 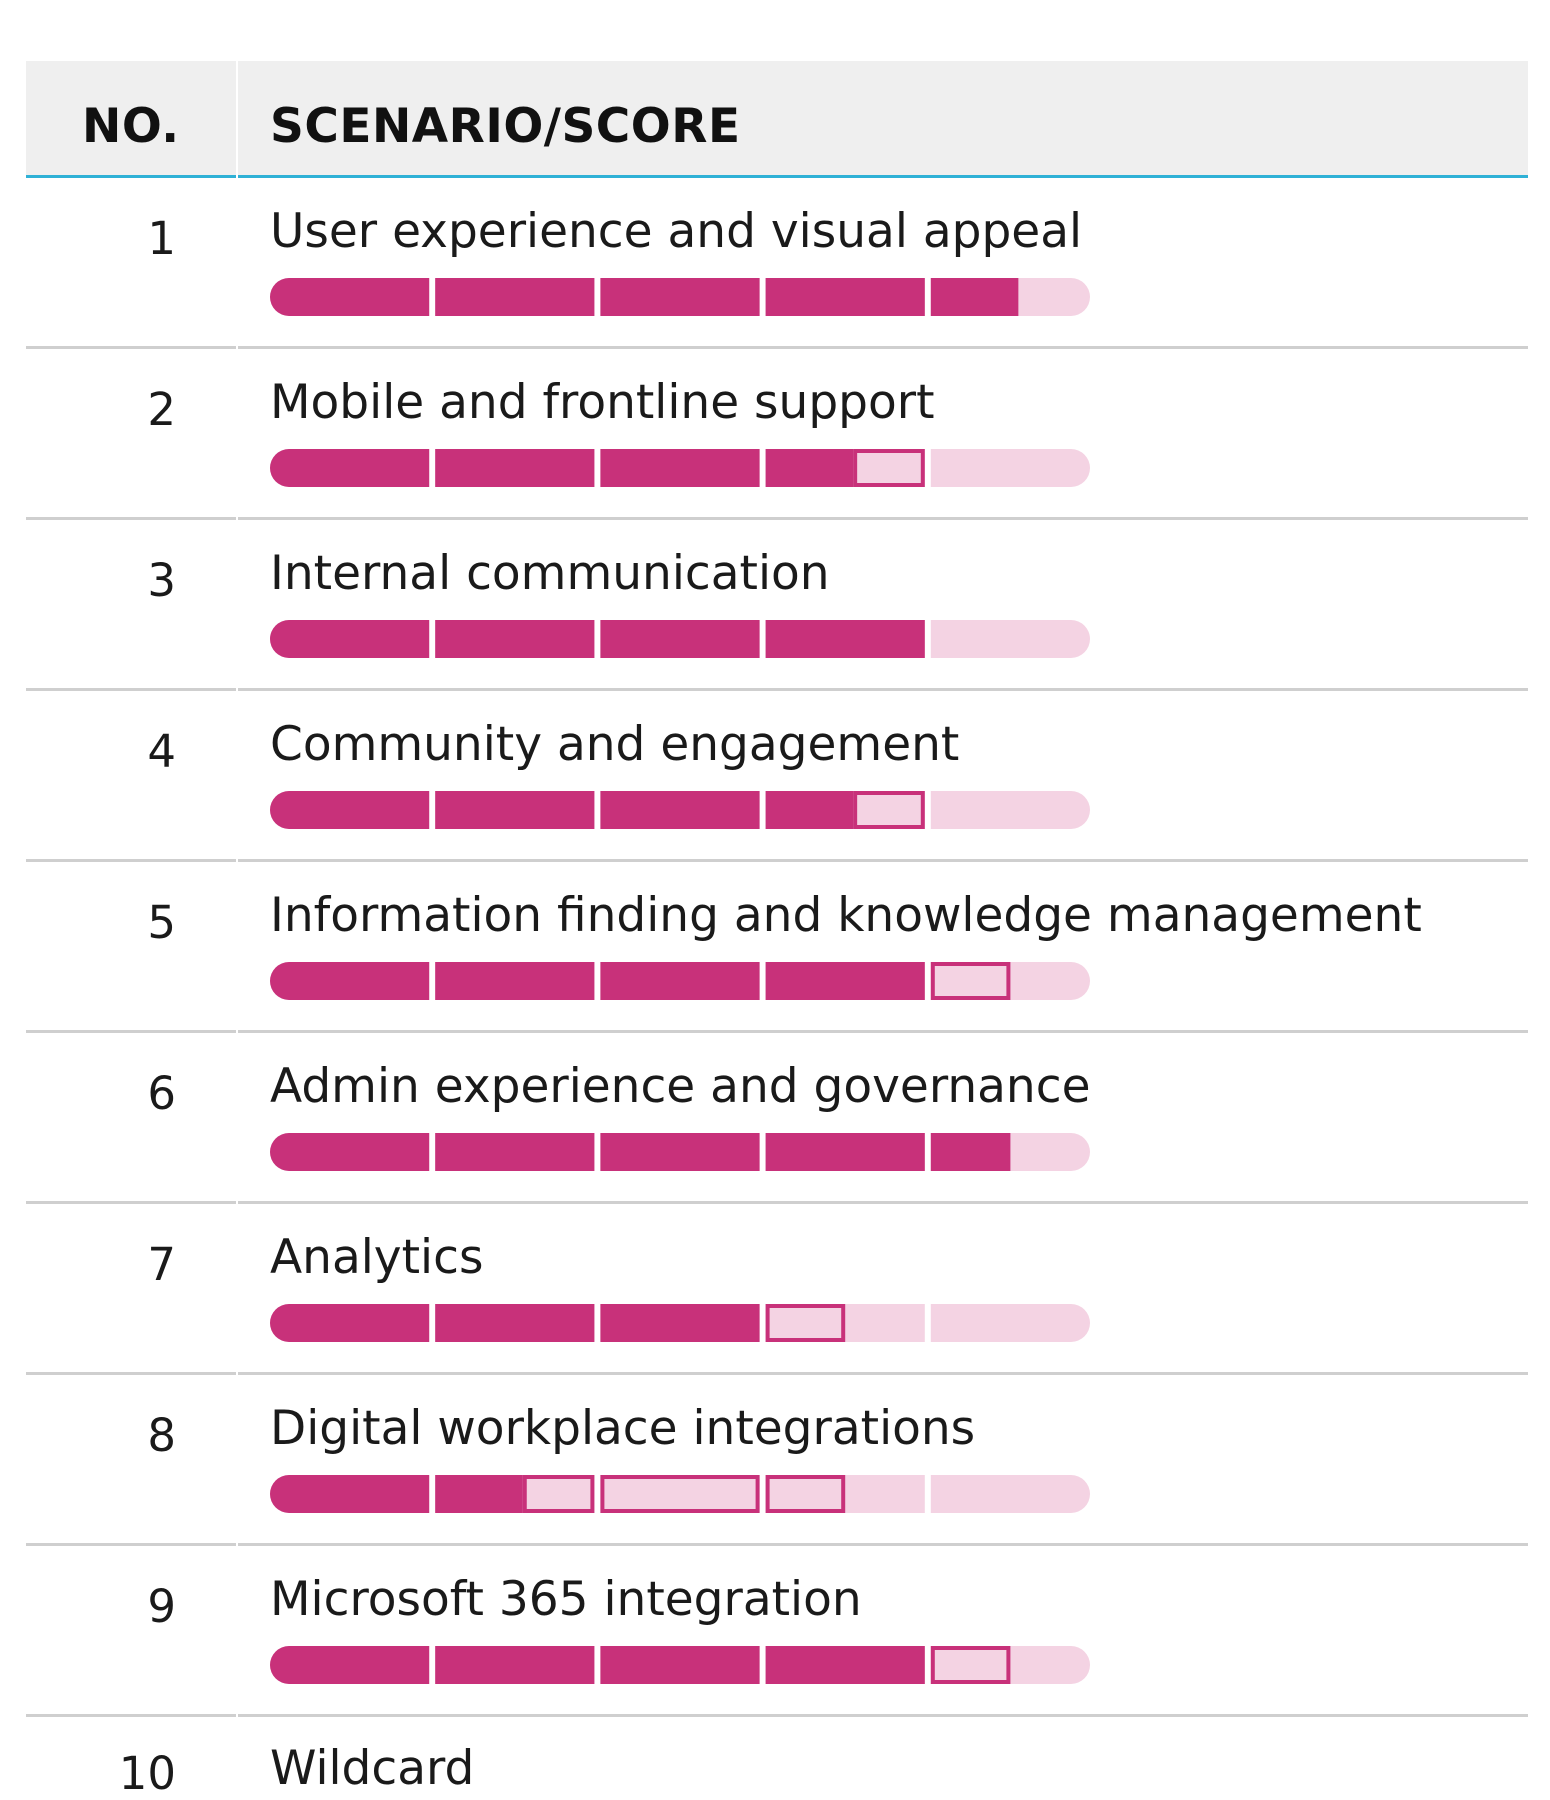 I want to click on table-row: 9 Microsoft 365 integration, so click(x=777, y=1631).